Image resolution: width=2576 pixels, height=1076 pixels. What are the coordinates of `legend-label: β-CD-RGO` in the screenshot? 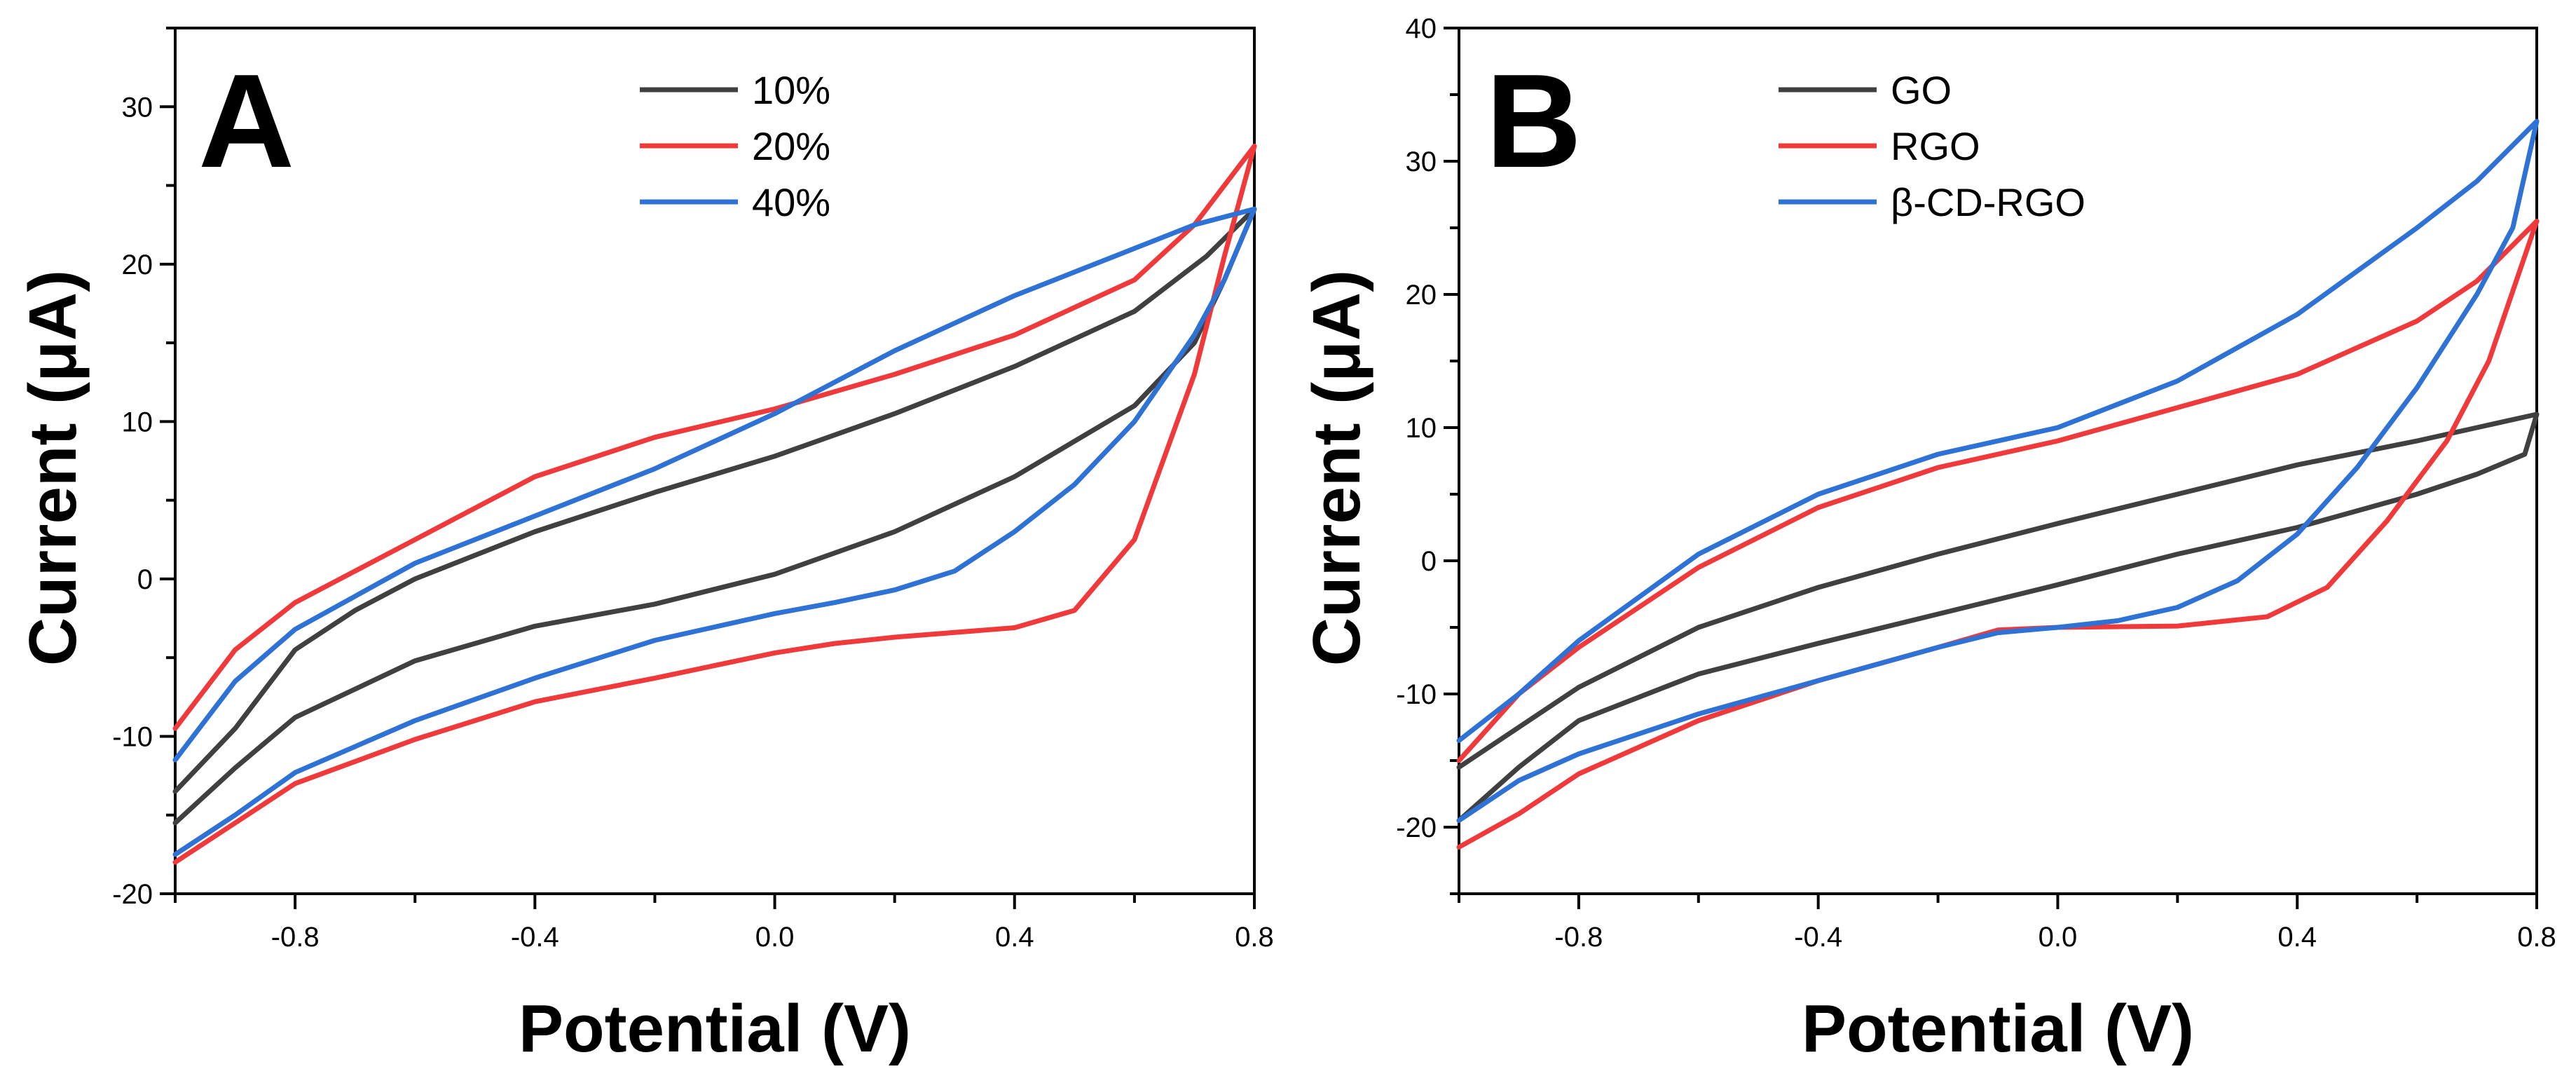 It's located at (1988, 202).